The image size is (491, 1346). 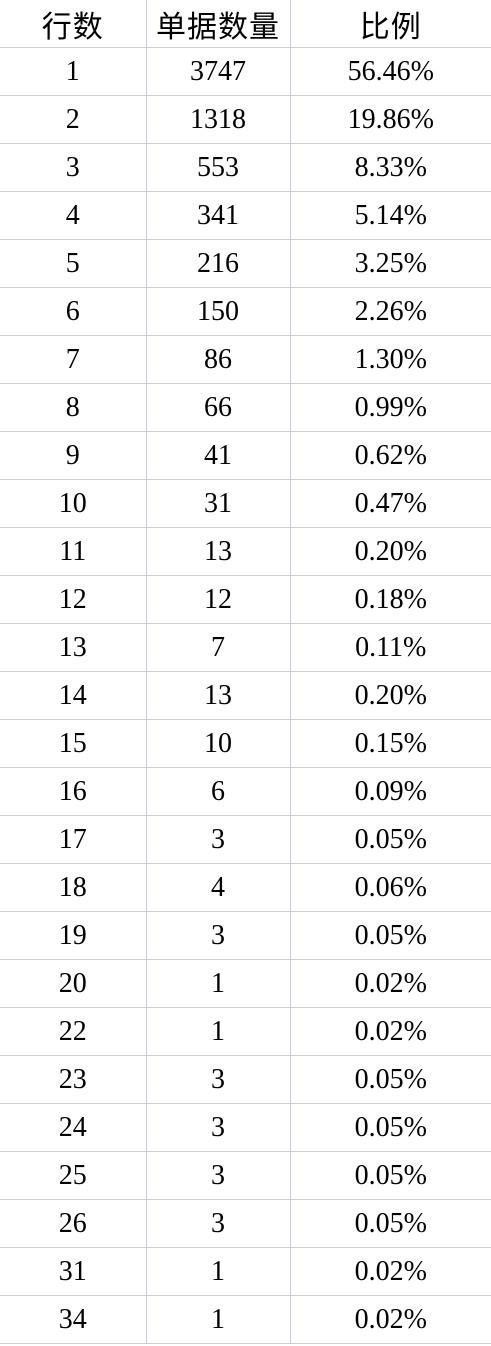 I want to click on cell-row-count: 11, so click(x=73, y=551).